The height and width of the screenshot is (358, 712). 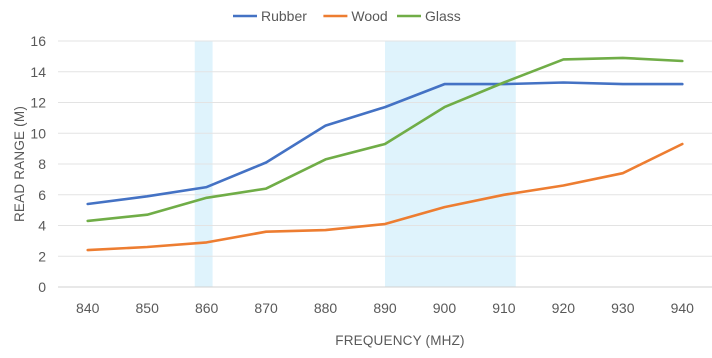 I want to click on x-tick-label: 940, so click(x=683, y=308).